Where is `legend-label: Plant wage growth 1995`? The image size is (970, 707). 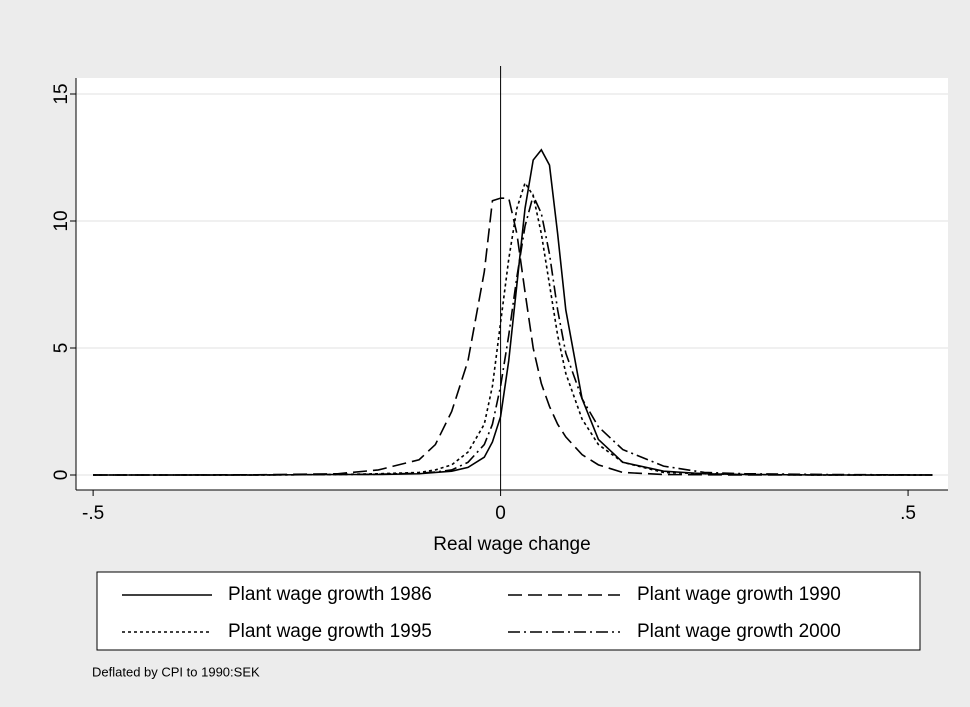 legend-label: Plant wage growth 1995 is located at coordinates (330, 631).